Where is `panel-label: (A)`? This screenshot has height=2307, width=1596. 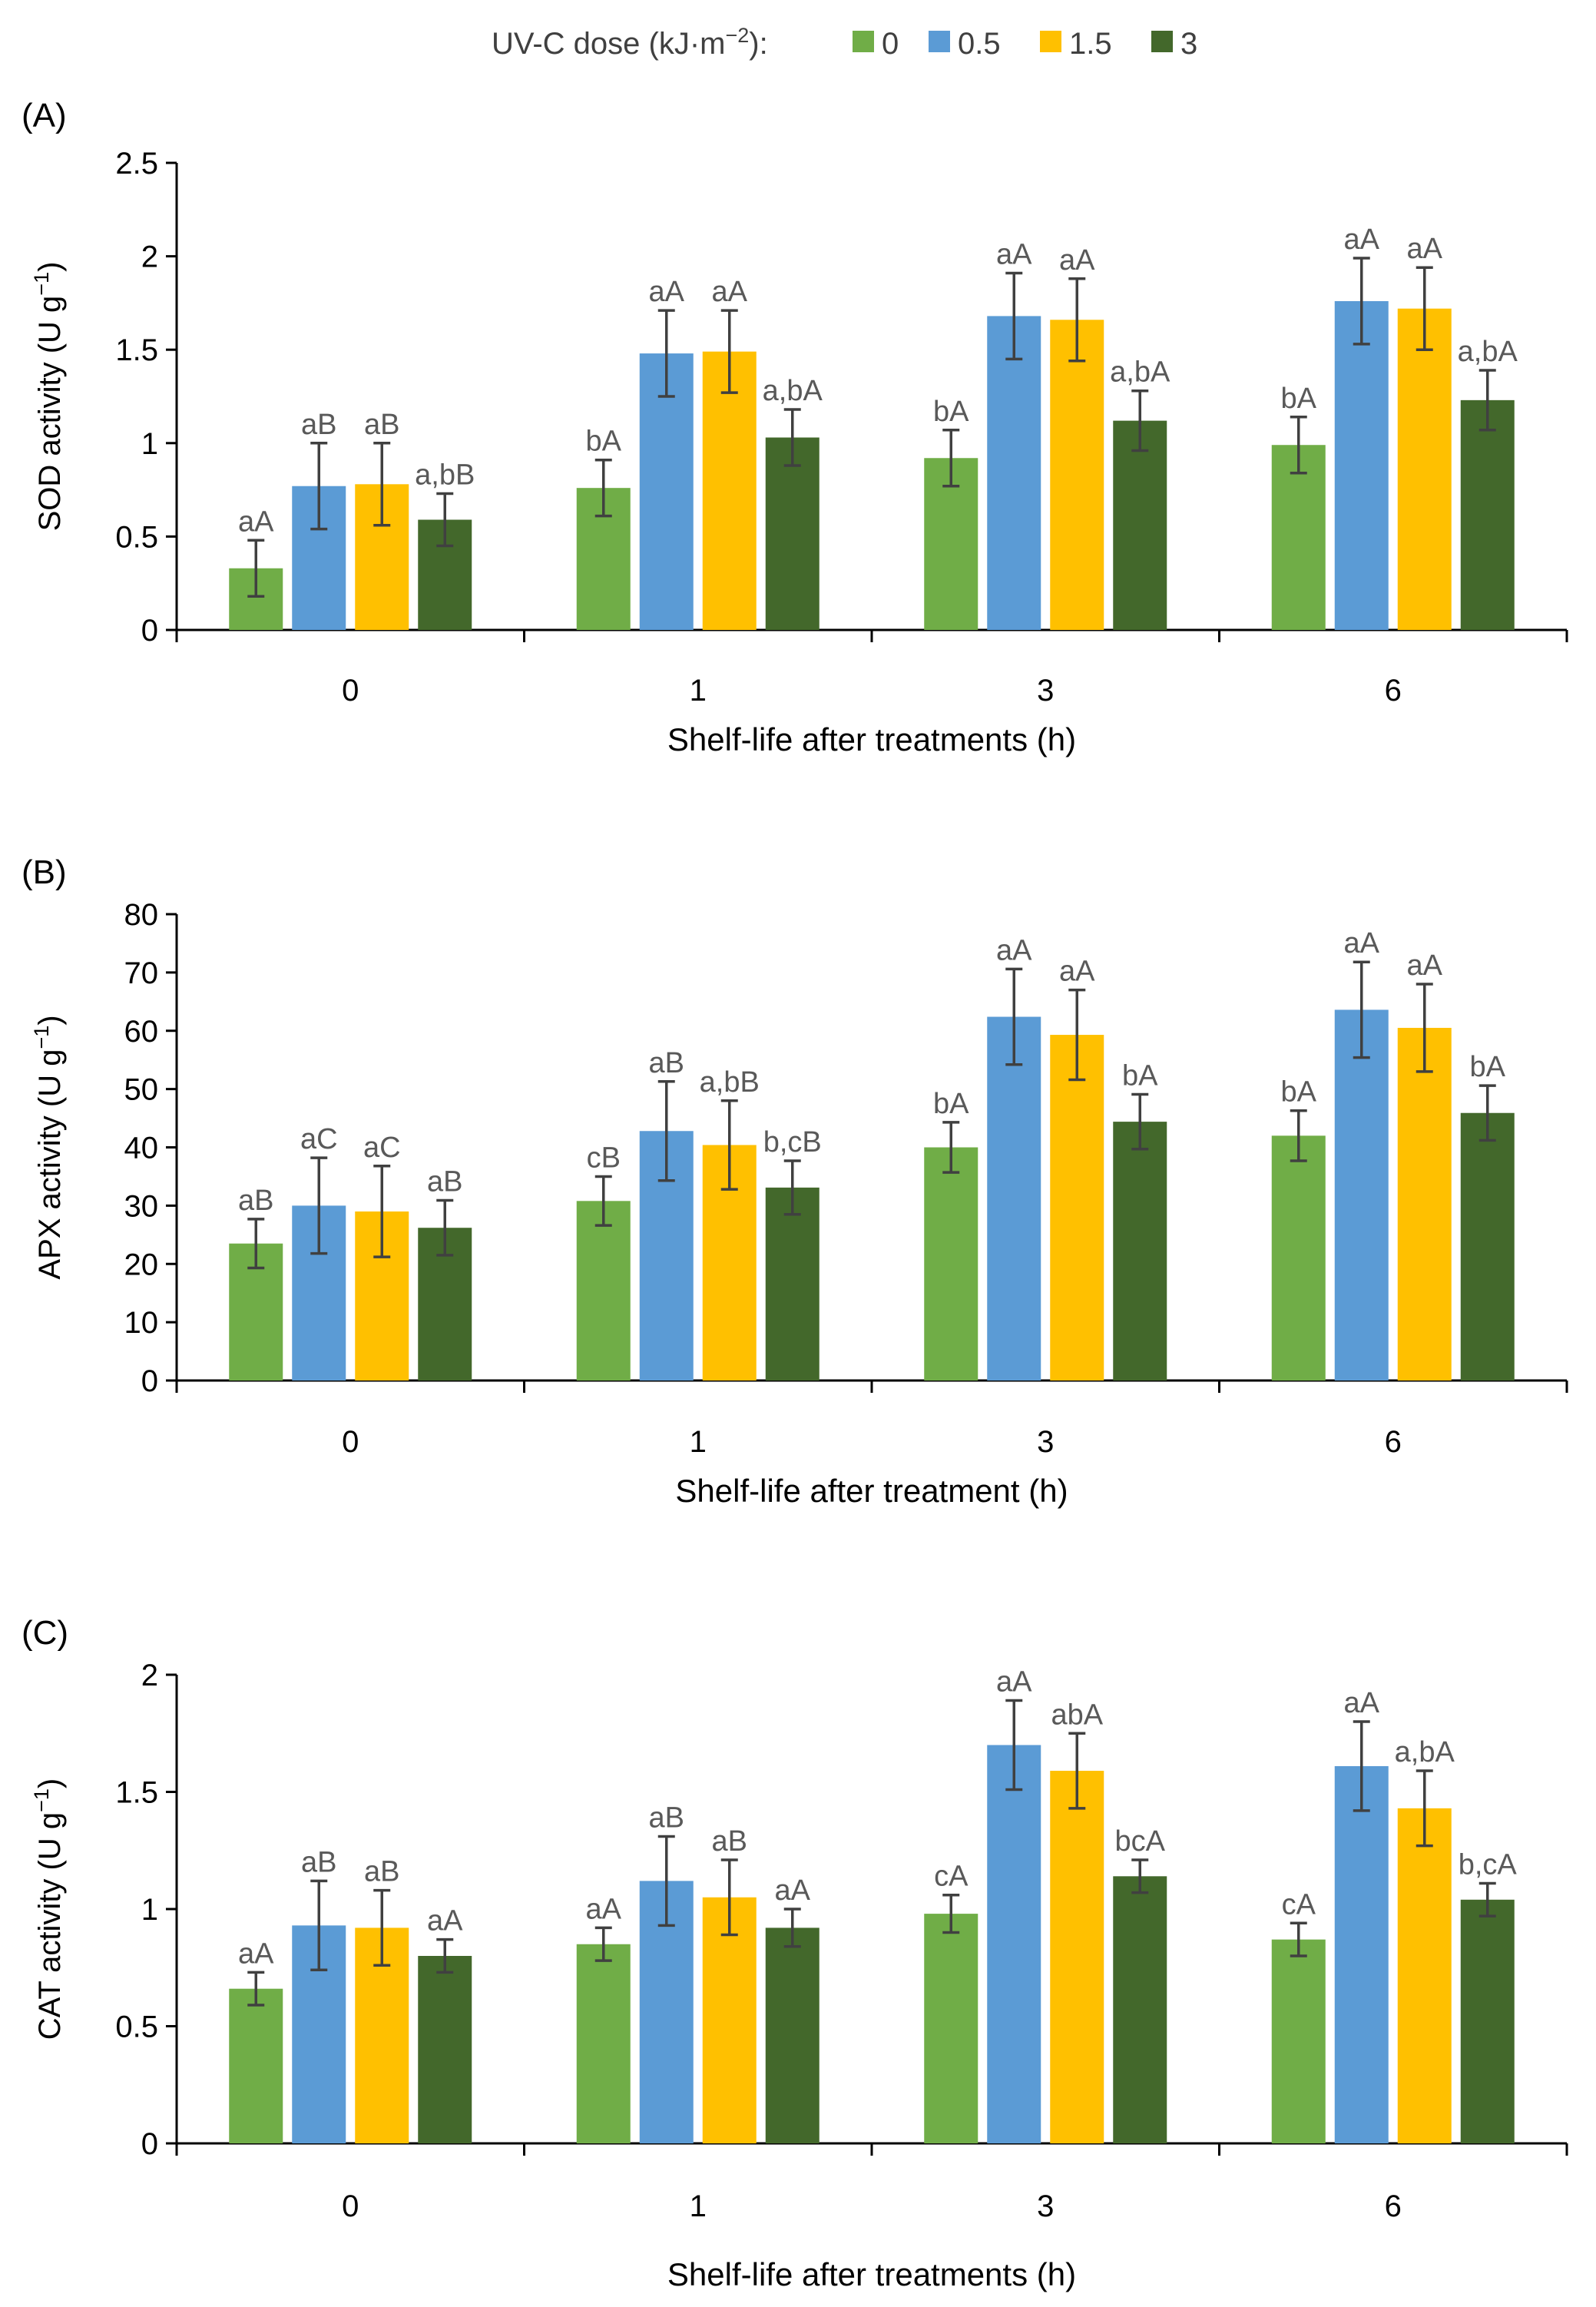
panel-label: (A) is located at coordinates (44, 115).